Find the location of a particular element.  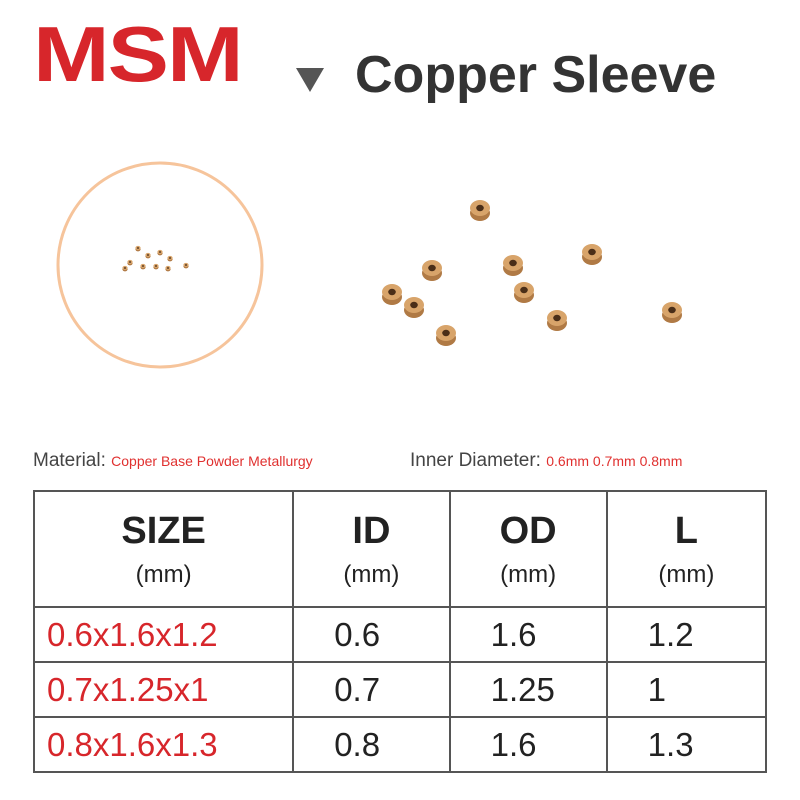

header-cell: ID (mm) is located at coordinates (371, 549).